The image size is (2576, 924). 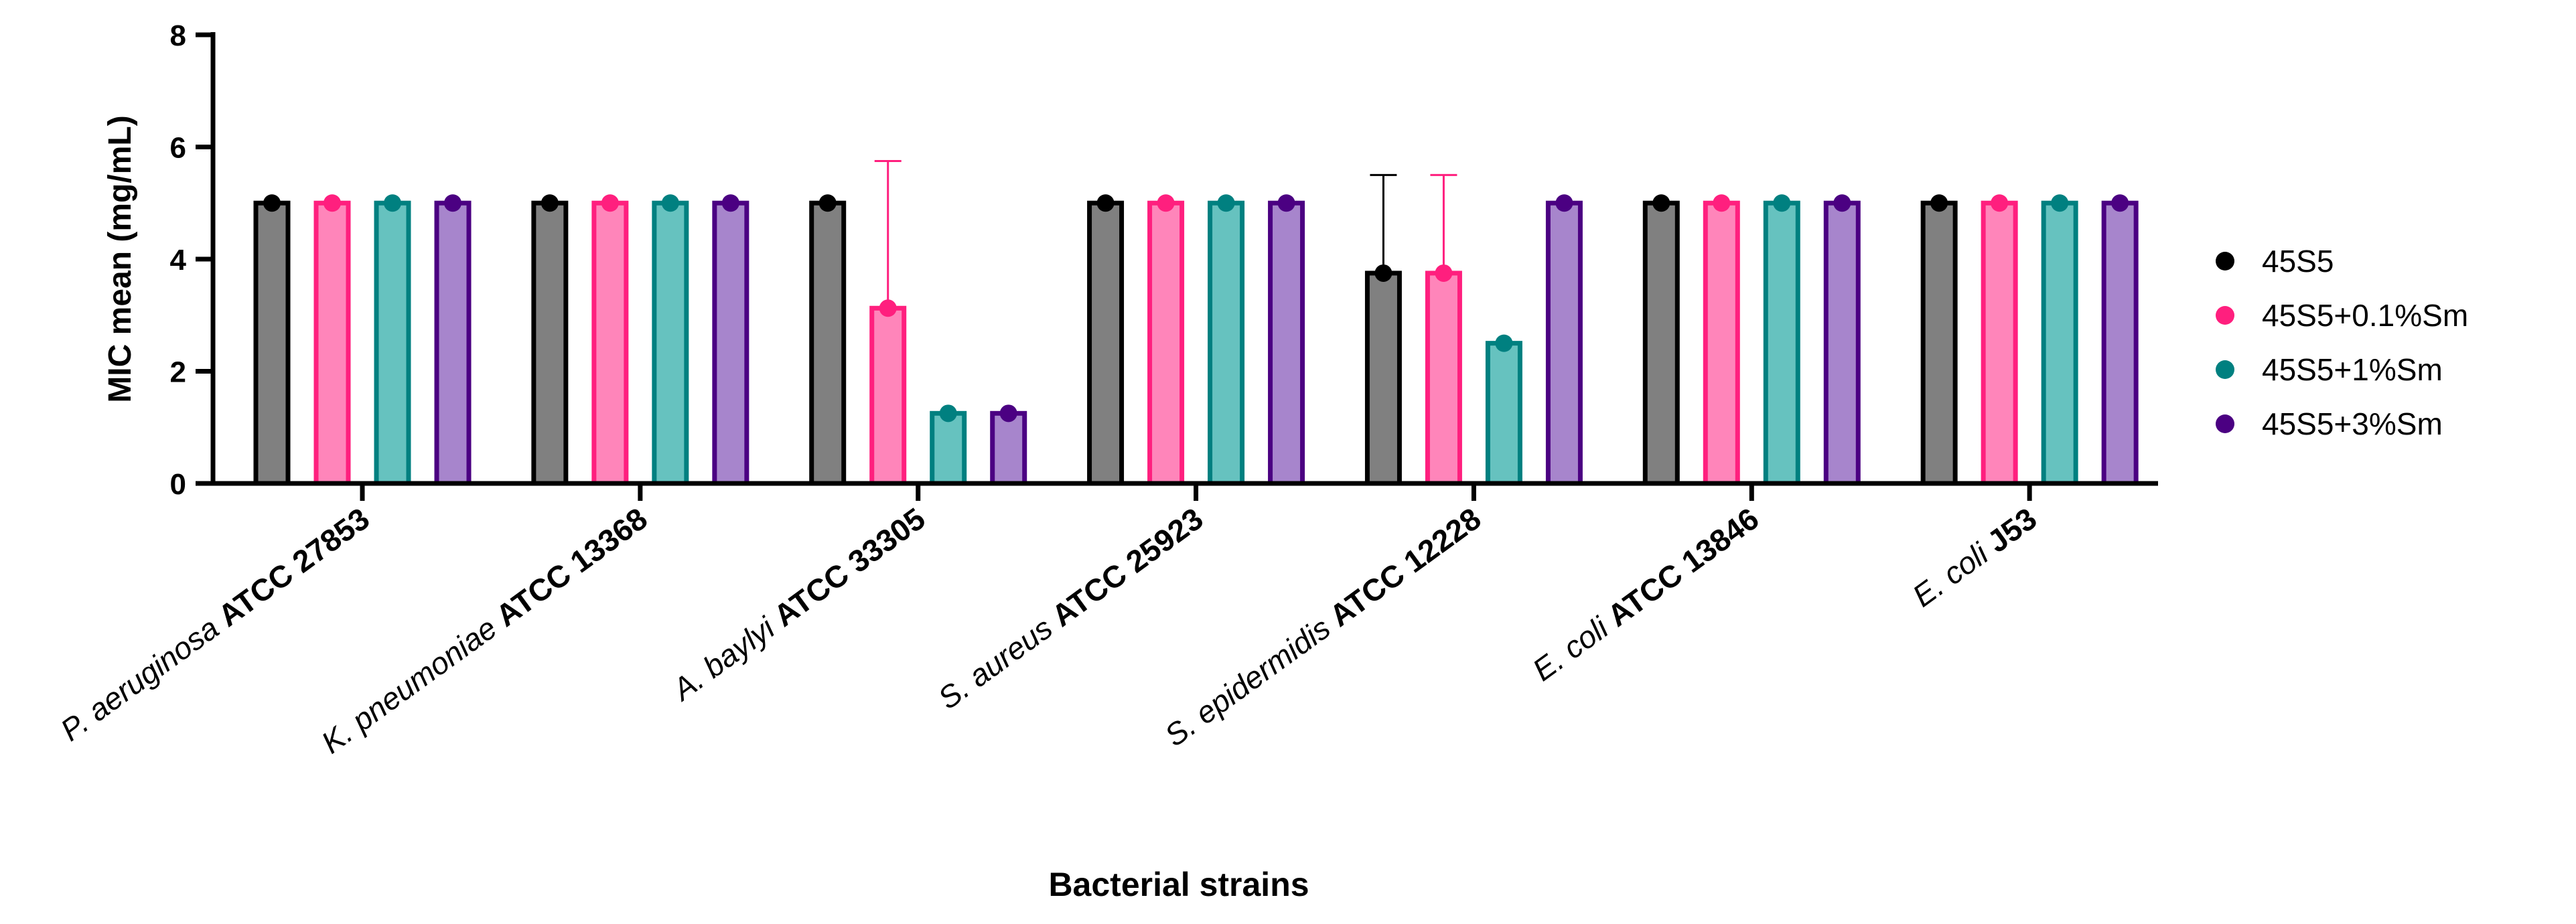 What do you see at coordinates (999, 660) in the screenshot?
I see `category-species: S. aureus` at bounding box center [999, 660].